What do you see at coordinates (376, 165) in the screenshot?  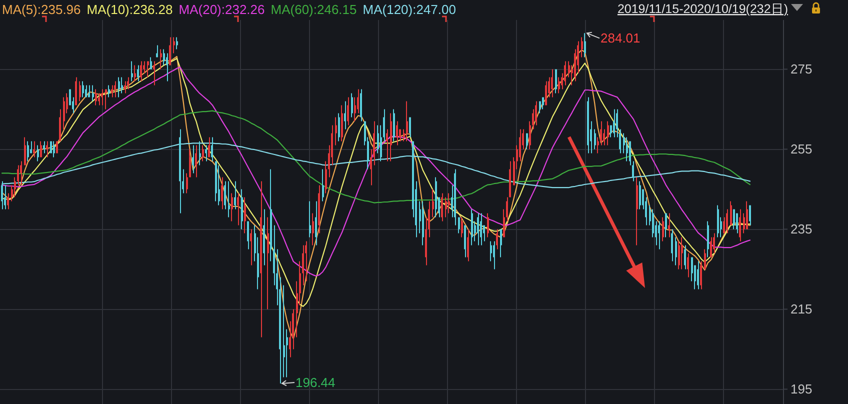 I see `line-series` at bounding box center [376, 165].